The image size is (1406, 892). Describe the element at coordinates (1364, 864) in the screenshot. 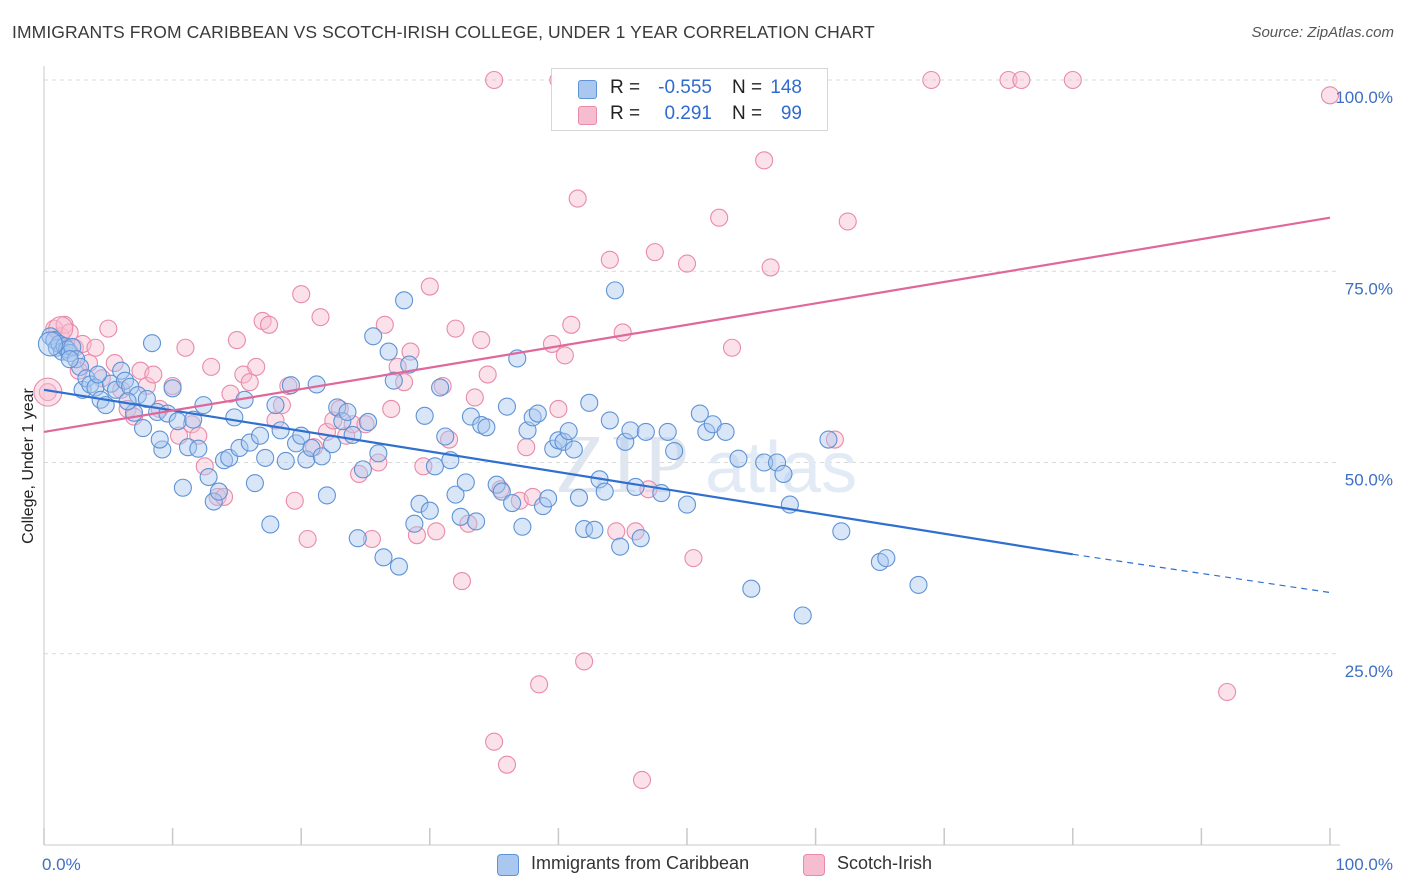

I see `x-tick-label: 100.0%` at that location.